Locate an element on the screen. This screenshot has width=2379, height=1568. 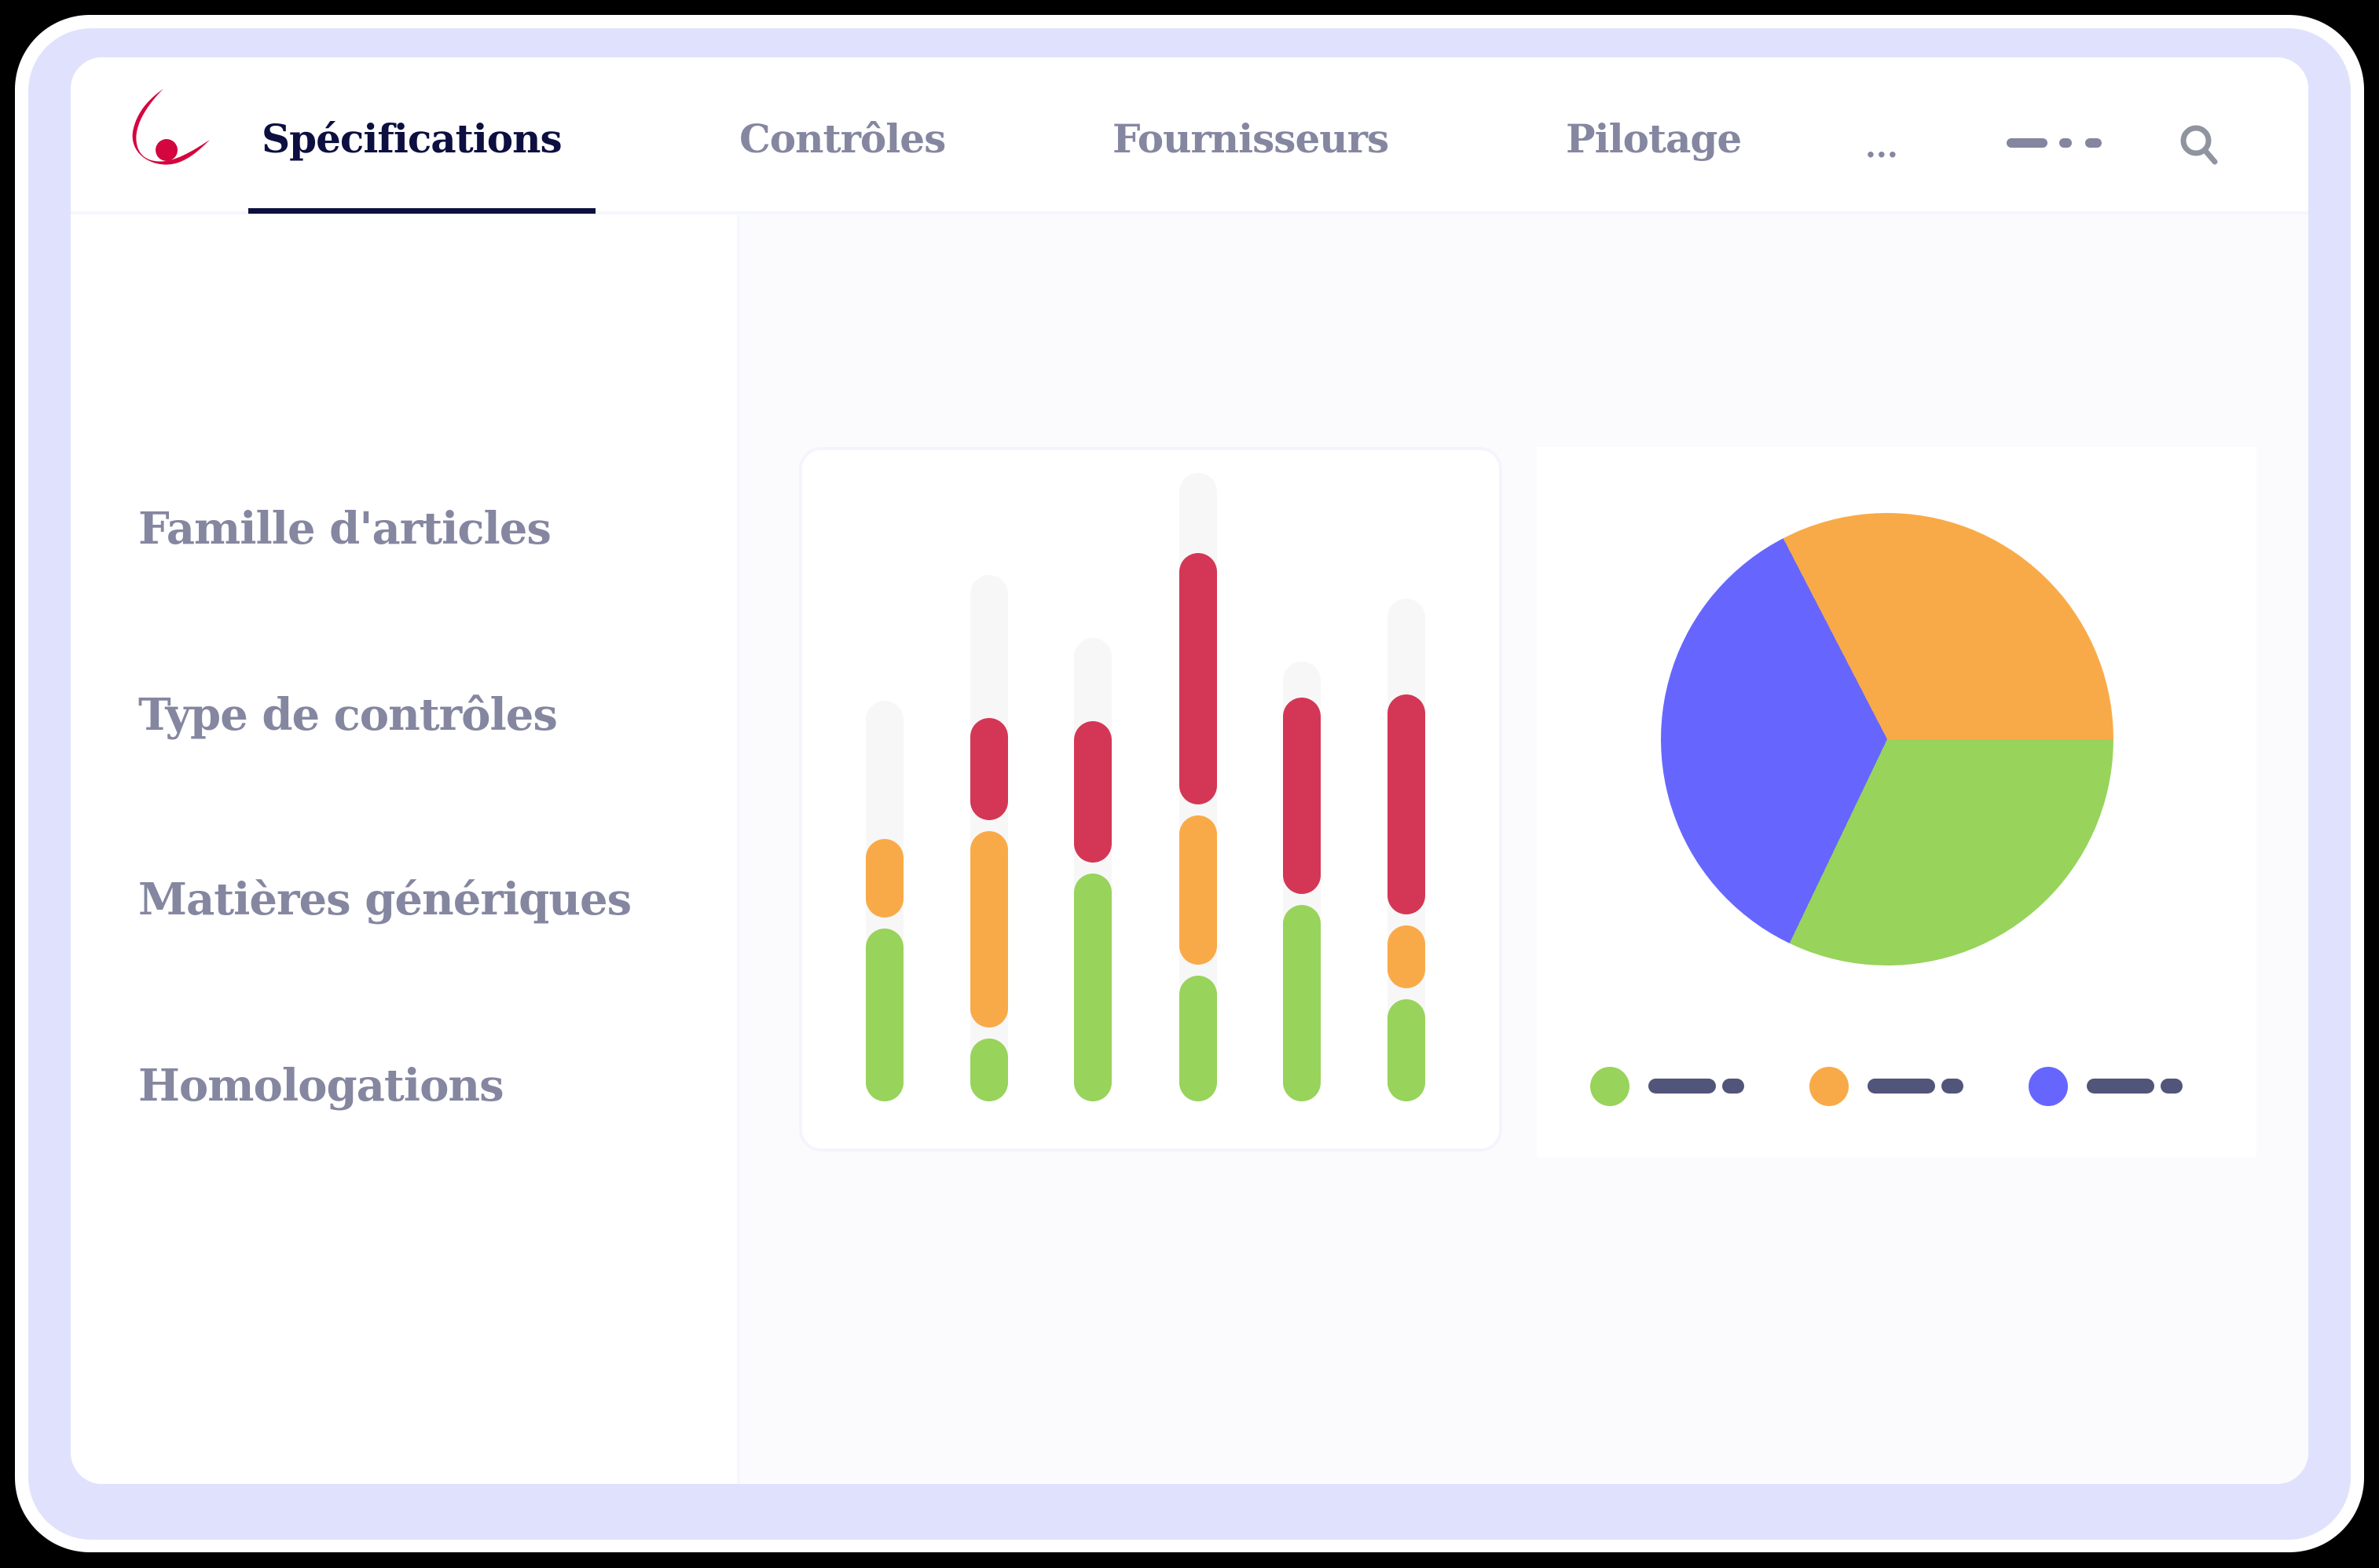
active-tab-indicator is located at coordinates (422, 211).